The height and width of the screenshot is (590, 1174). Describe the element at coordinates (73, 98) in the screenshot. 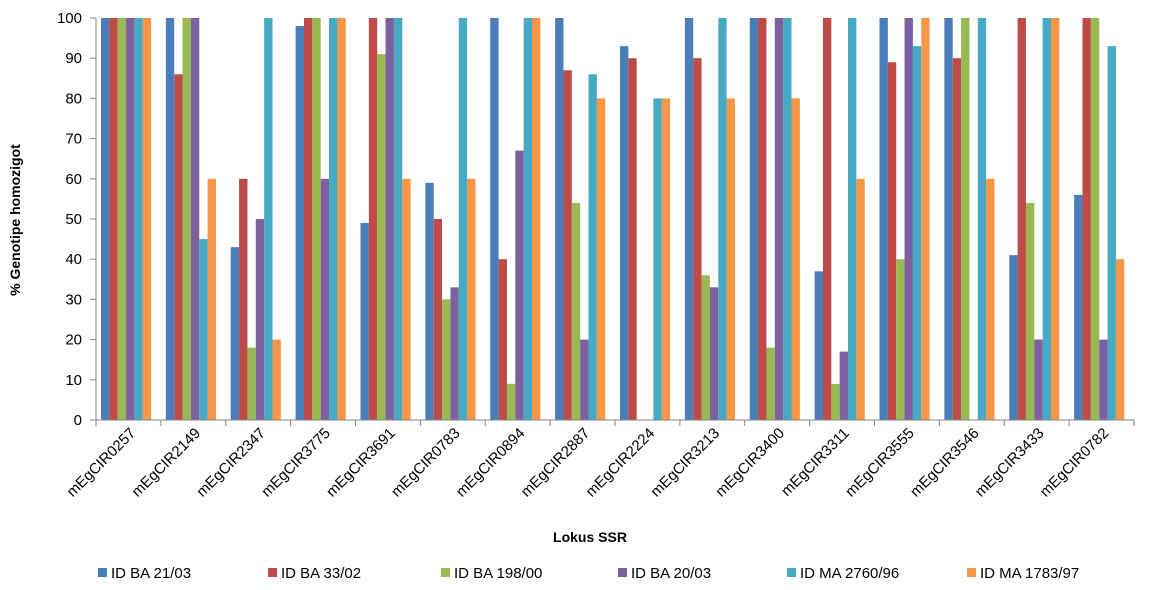

I see `y-tick-label: 80` at that location.